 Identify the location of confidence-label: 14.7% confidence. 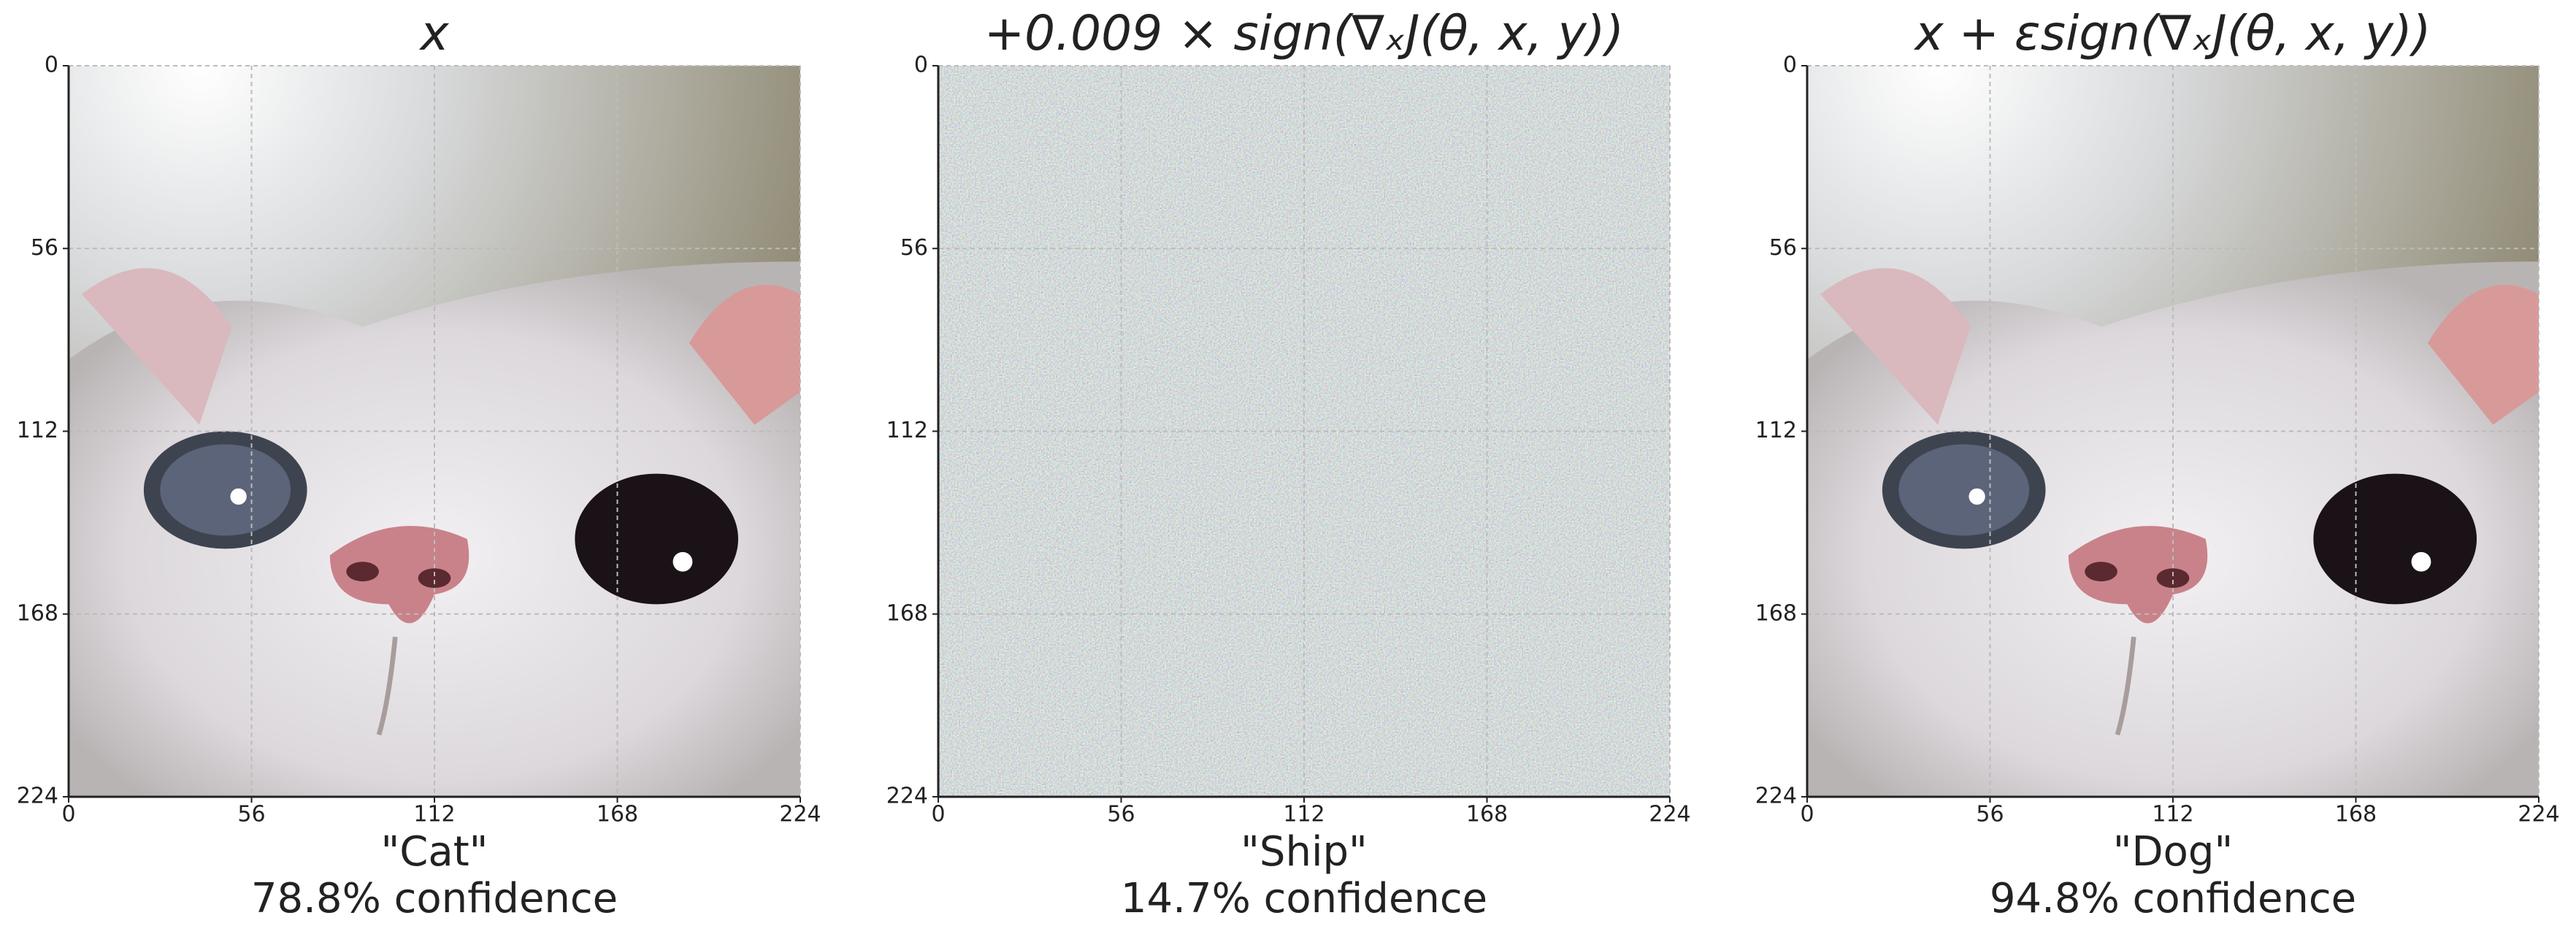
(1304, 898).